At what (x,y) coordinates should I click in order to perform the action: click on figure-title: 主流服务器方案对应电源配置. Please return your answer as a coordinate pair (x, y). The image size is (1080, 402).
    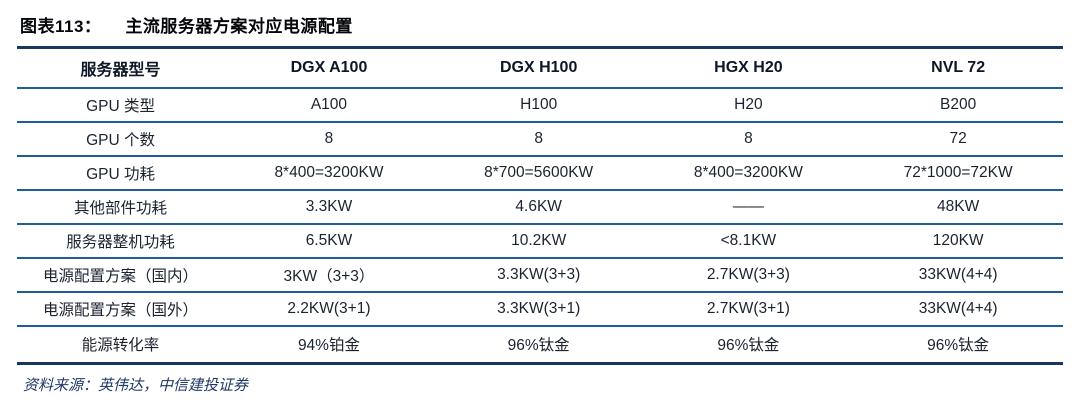
    Looking at the image, I should click on (239, 26).